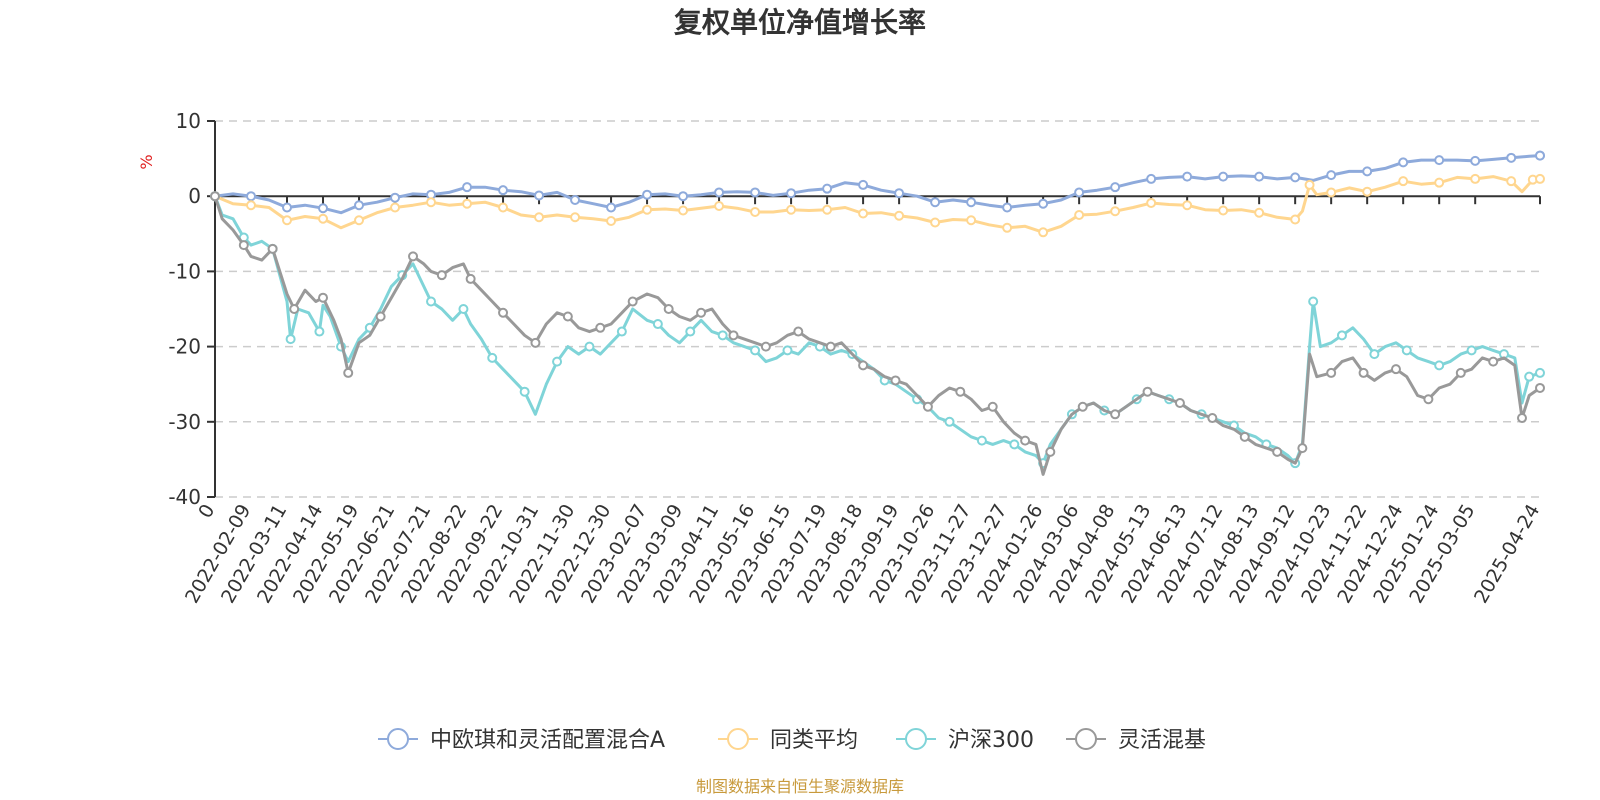 The width and height of the screenshot is (1600, 800). I want to click on legend-item-peer-average: 同类平均, so click(788, 740).